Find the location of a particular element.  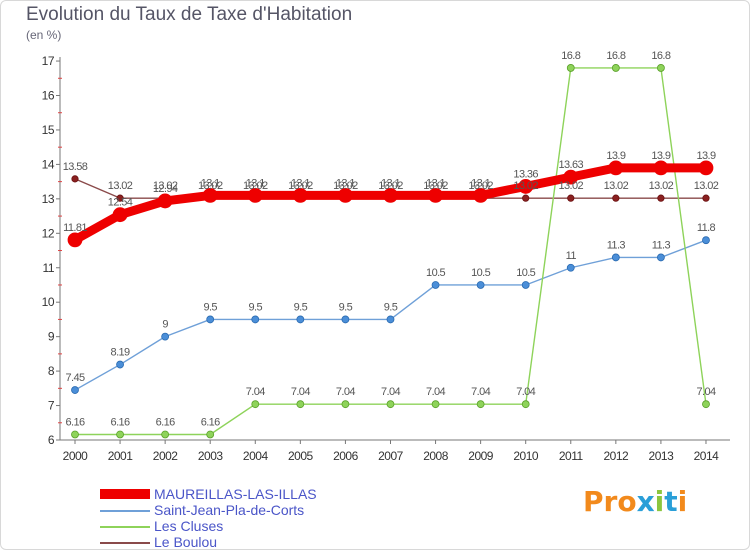

legend-item-maureillas: MAUREILLAS-LAS-ILLAS is located at coordinates (260, 494).